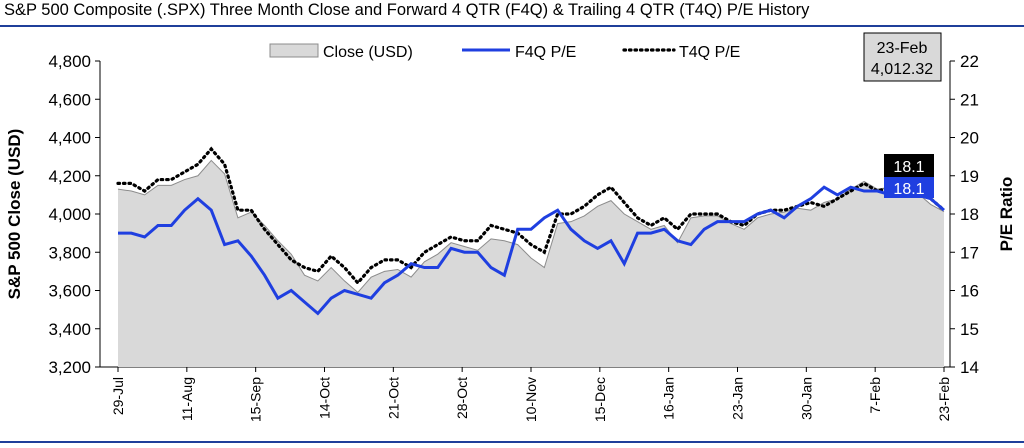  I want to click on f4q-end-label-bg, so click(909, 187).